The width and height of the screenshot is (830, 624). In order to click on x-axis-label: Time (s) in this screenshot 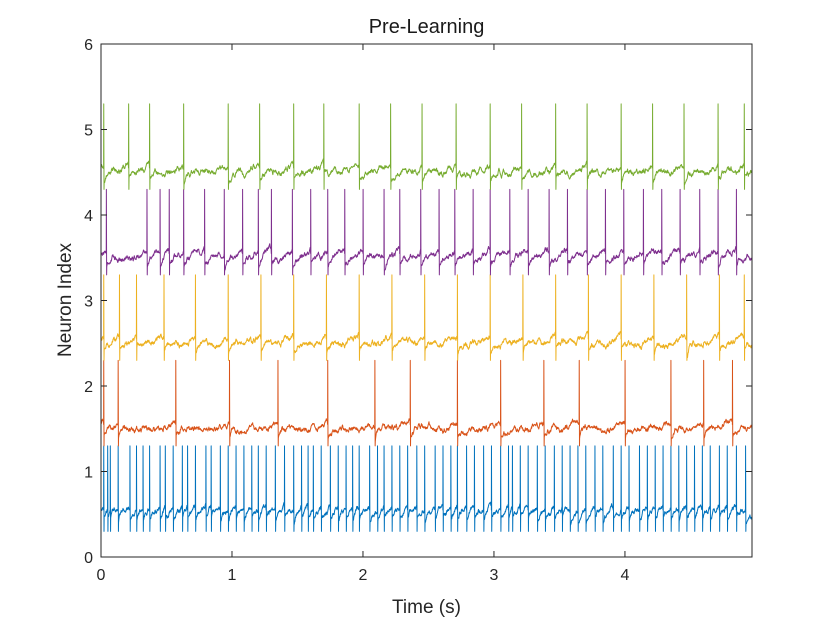, I will do `click(426, 607)`.